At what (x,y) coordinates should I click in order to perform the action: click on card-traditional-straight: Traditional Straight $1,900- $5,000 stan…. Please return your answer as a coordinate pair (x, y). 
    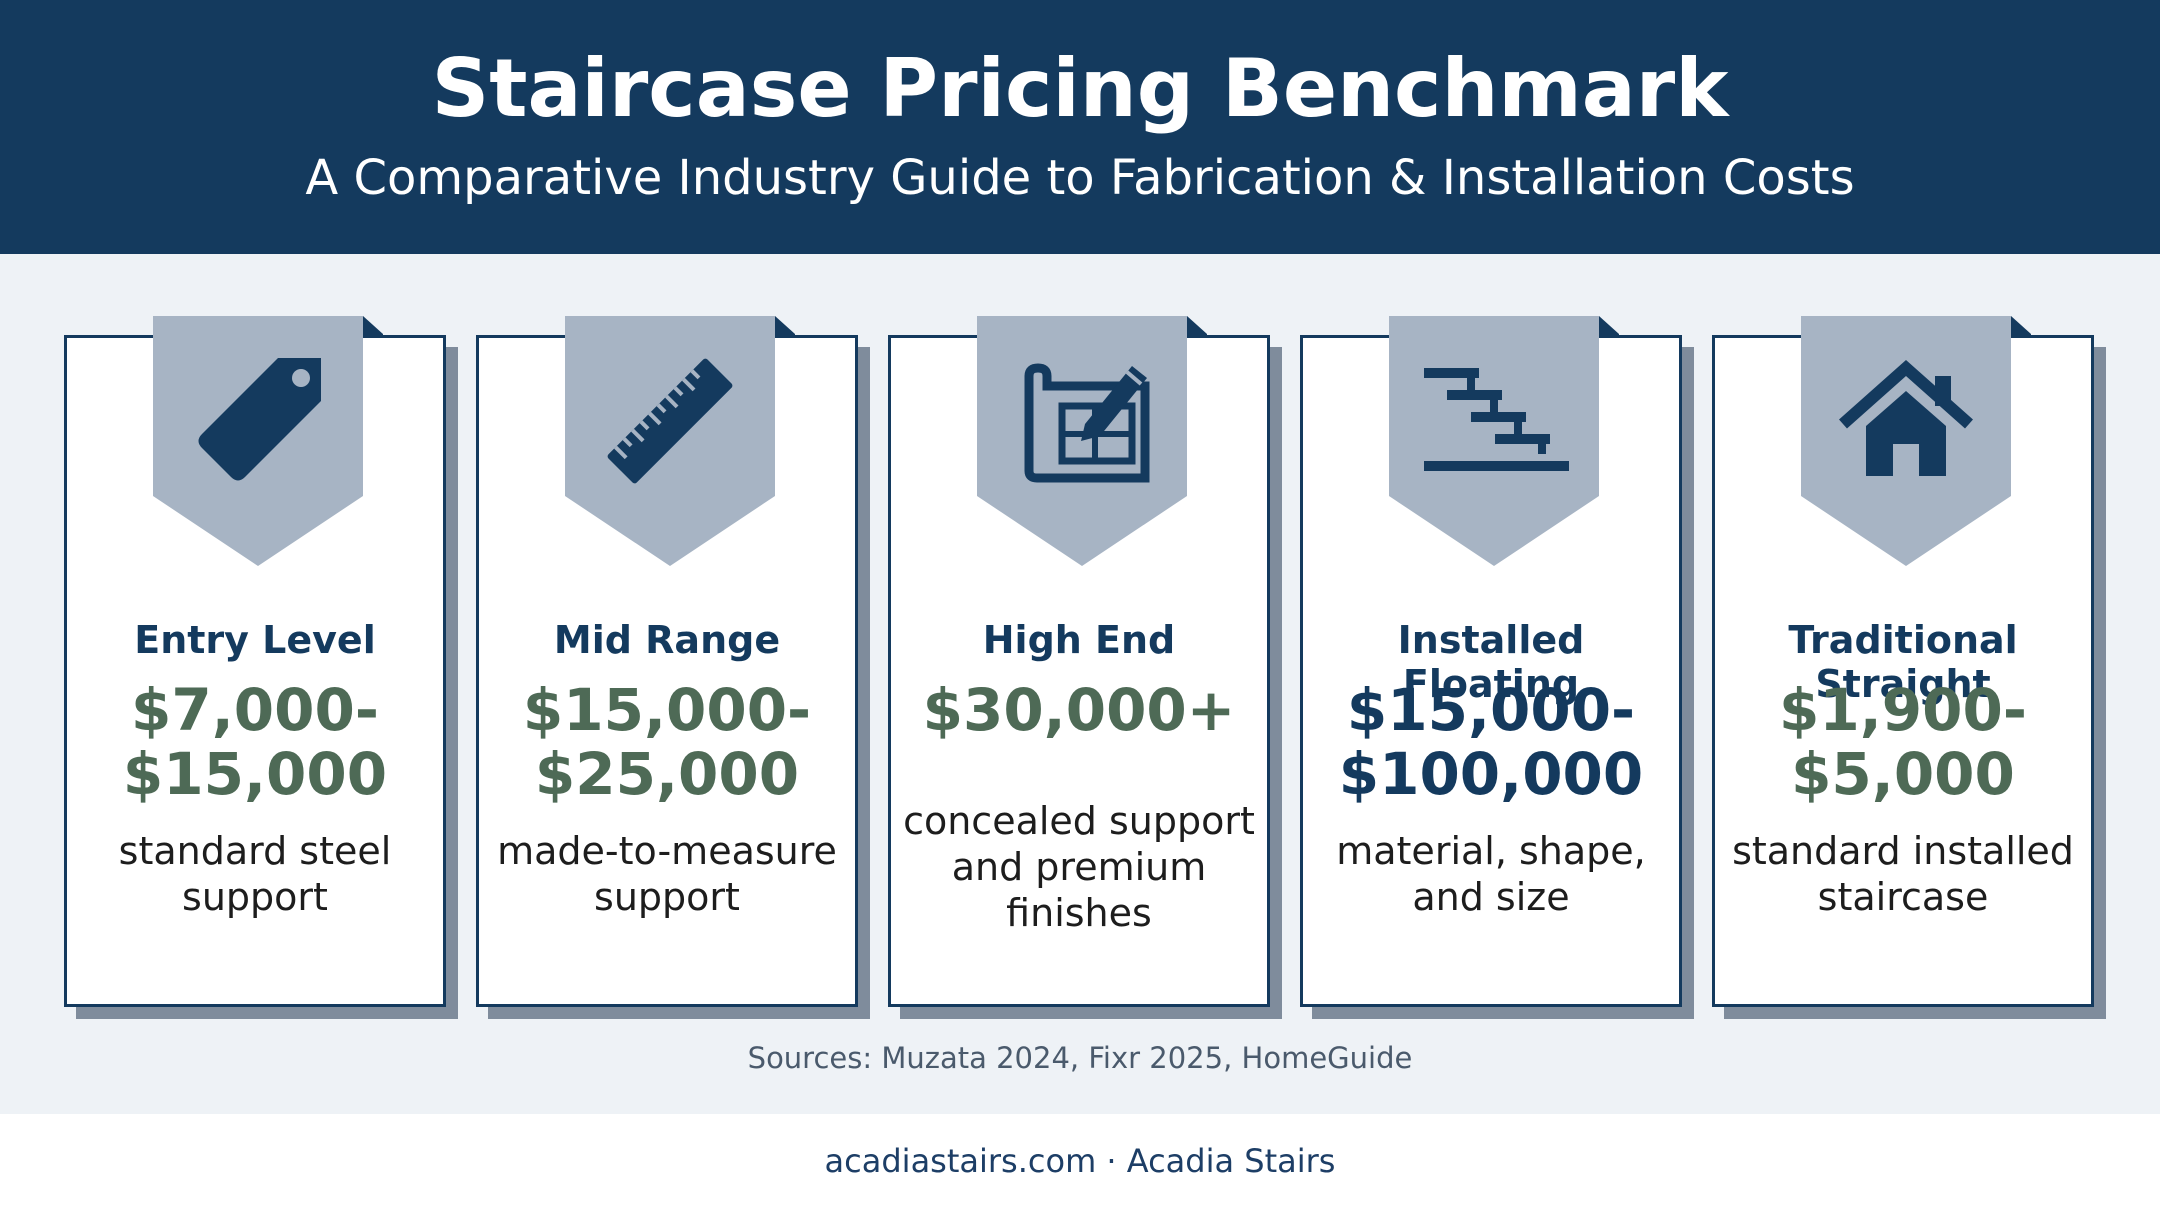
    Looking at the image, I should click on (1903, 661).